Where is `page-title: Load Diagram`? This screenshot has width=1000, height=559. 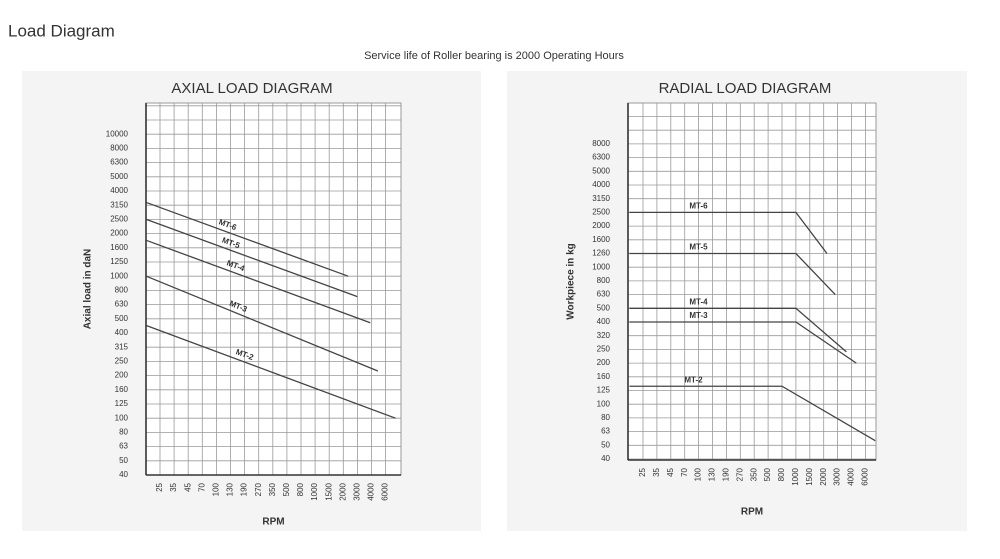
page-title: Load Diagram is located at coordinates (61, 30).